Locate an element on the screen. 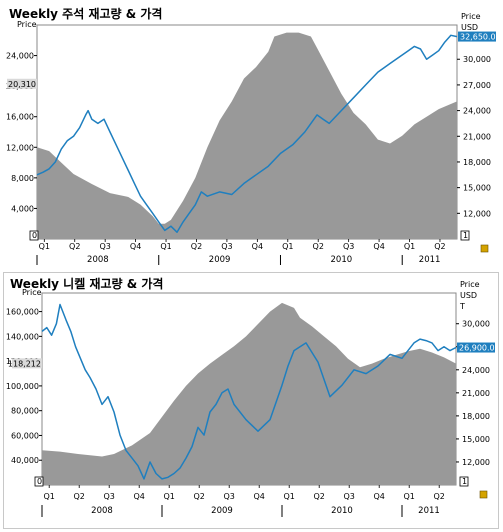 Image resolution: width=503 pixels, height=532 pixels. chart-title: Weekly 니켈 재고량 & 가격 is located at coordinates (87, 284).